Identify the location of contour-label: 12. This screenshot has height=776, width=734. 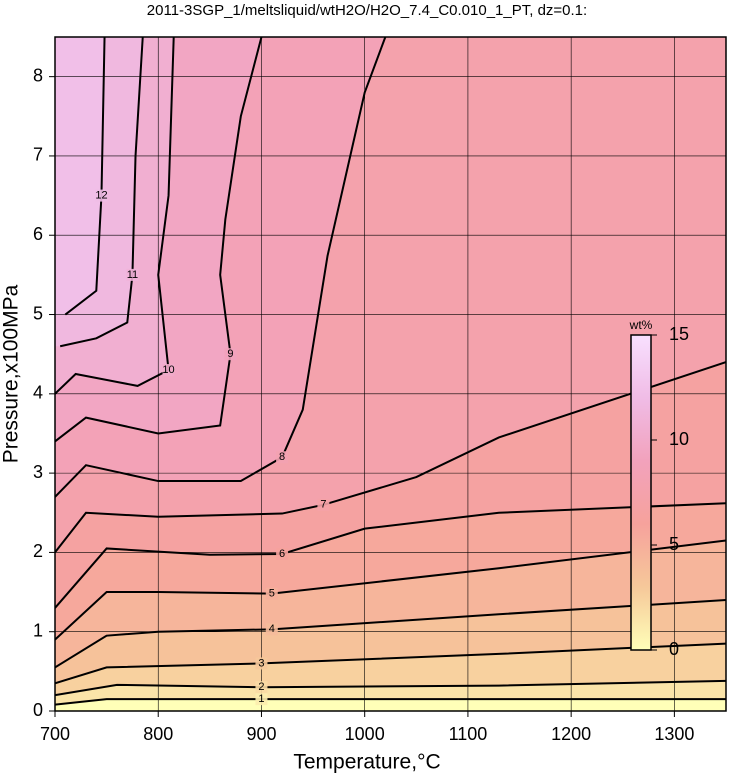
(101, 195).